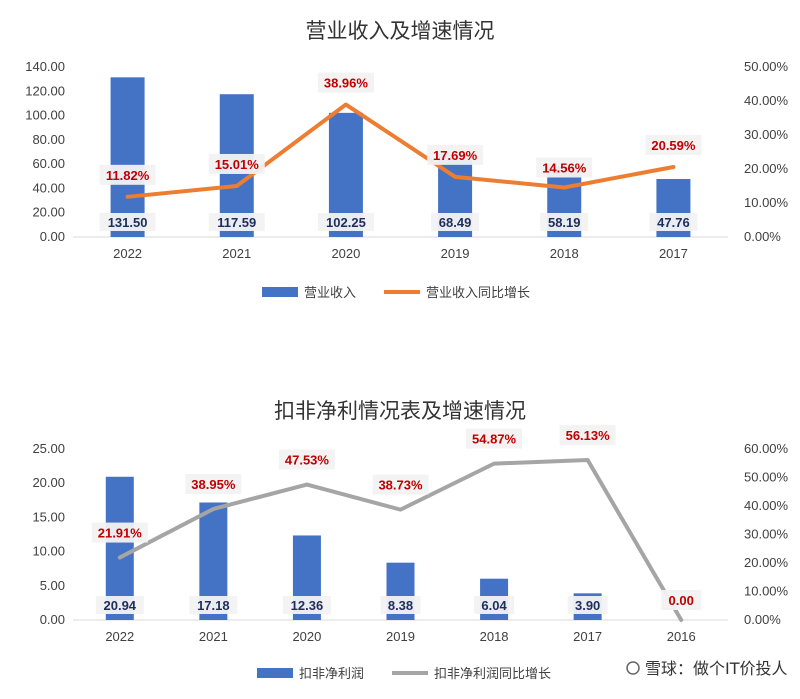  What do you see at coordinates (306, 636) in the screenshot?
I see `chart2-x-tick: 2020` at bounding box center [306, 636].